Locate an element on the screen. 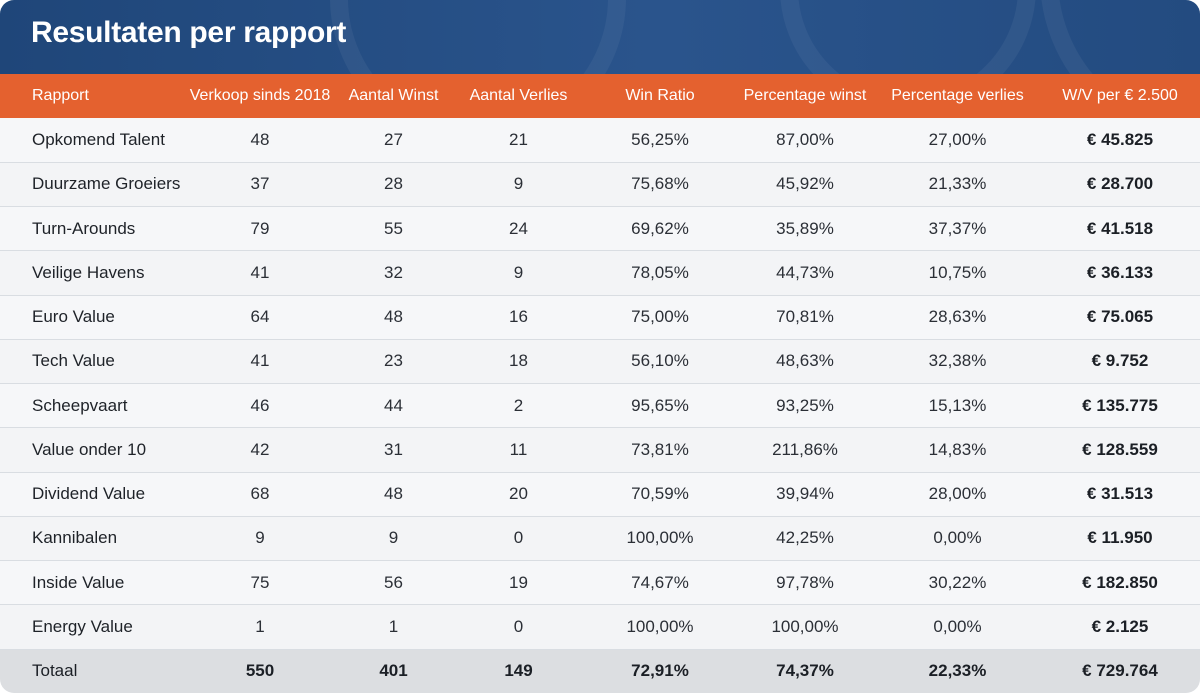 This screenshot has height=693, width=1200. cell-percentage-verlies: 10,75% is located at coordinates (957, 272).